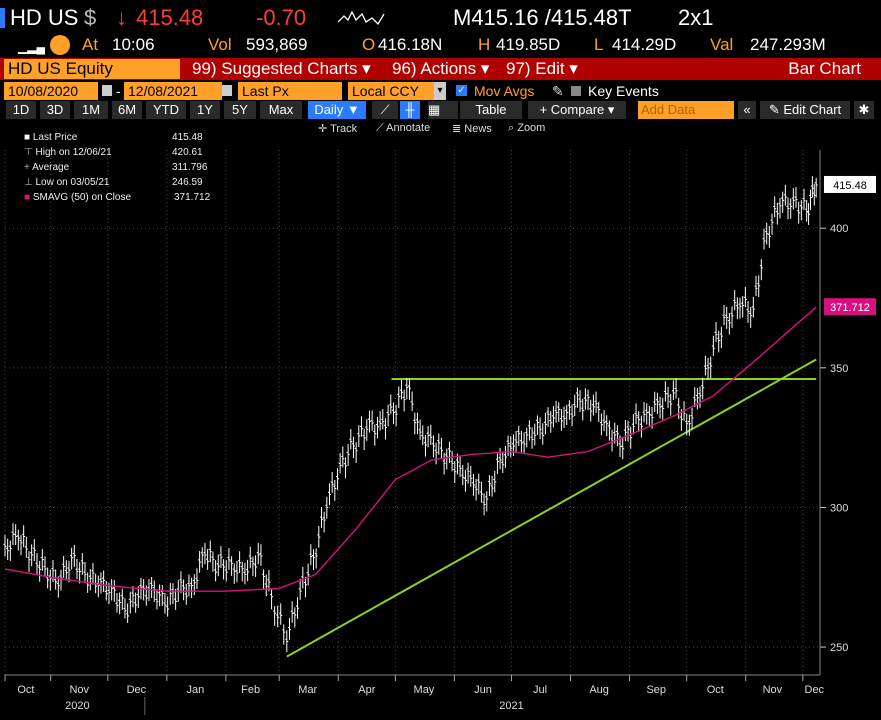  What do you see at coordinates (92, 69) in the screenshot?
I see `security-field: HD US Equity` at bounding box center [92, 69].